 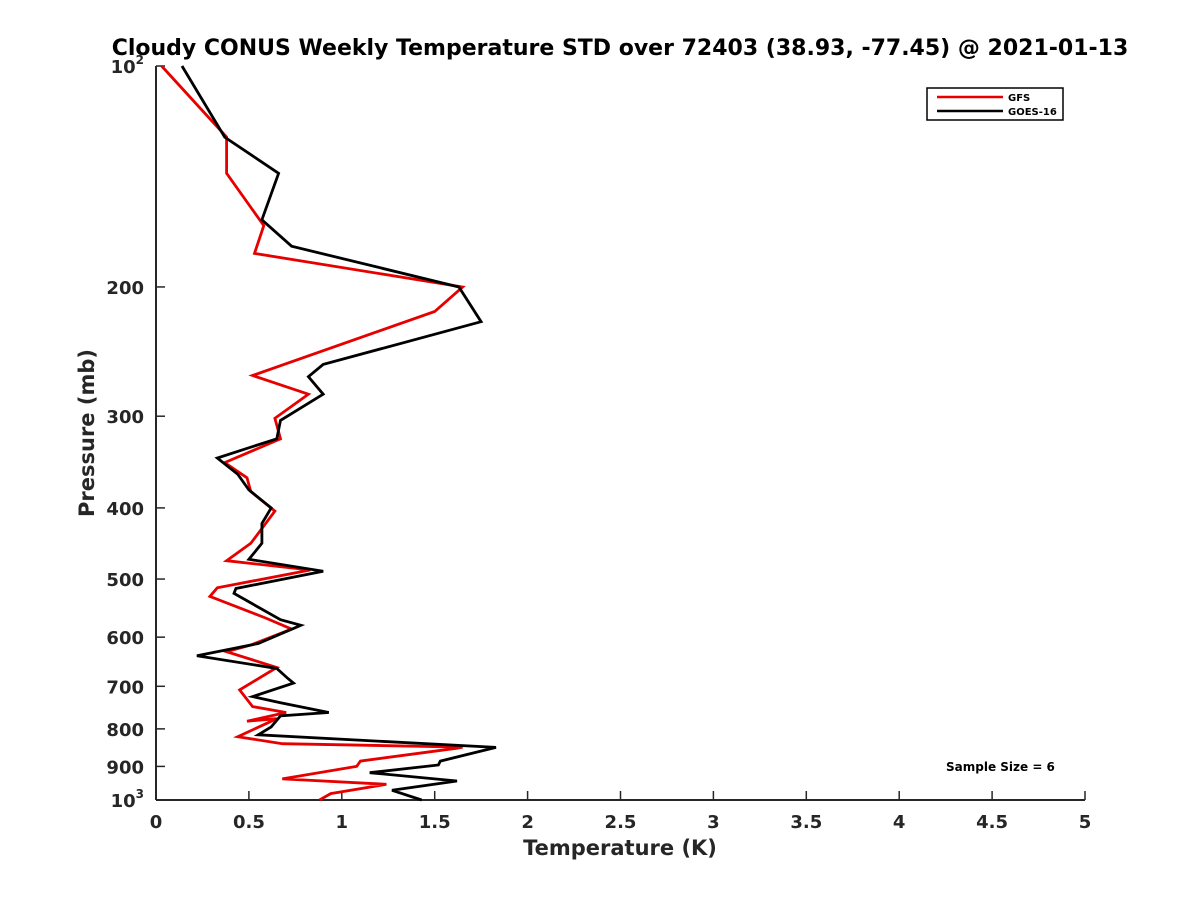 I want to click on x-tick-label: 3.5, so click(x=806, y=822).